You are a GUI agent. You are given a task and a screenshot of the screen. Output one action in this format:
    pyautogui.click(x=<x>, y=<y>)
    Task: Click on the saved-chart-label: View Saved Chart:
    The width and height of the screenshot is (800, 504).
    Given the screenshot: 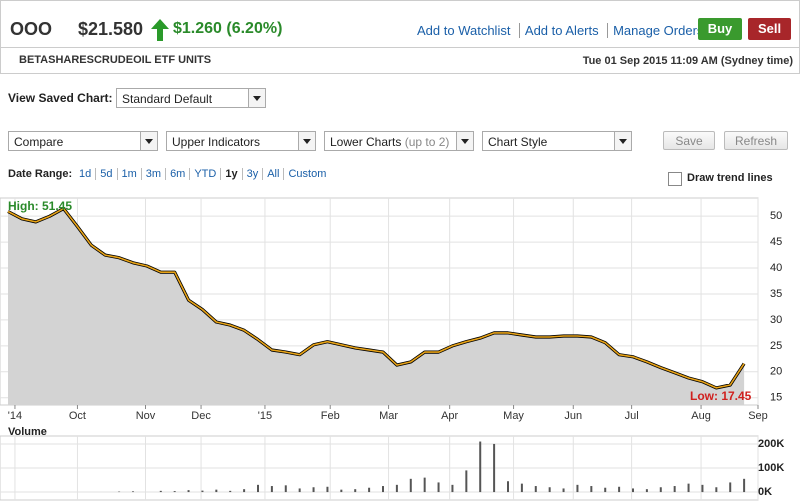 What is the action you would take?
    pyautogui.click(x=60, y=98)
    